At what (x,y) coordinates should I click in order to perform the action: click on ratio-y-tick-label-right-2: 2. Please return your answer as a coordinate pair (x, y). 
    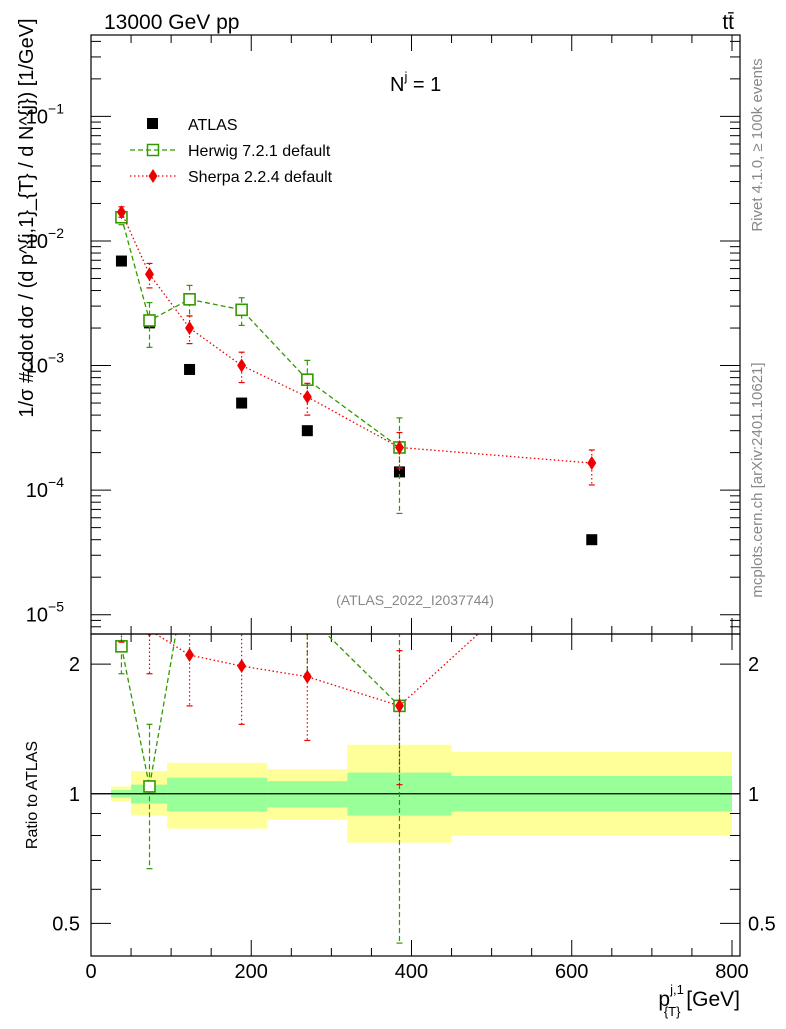
    Looking at the image, I should click on (753, 665).